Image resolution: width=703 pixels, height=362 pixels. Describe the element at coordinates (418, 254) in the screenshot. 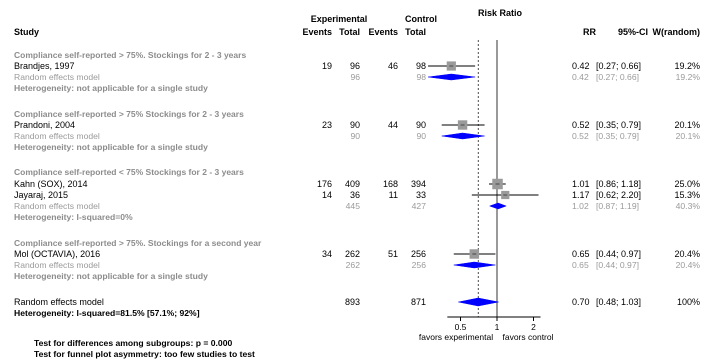

I see `control-total: 256` at that location.